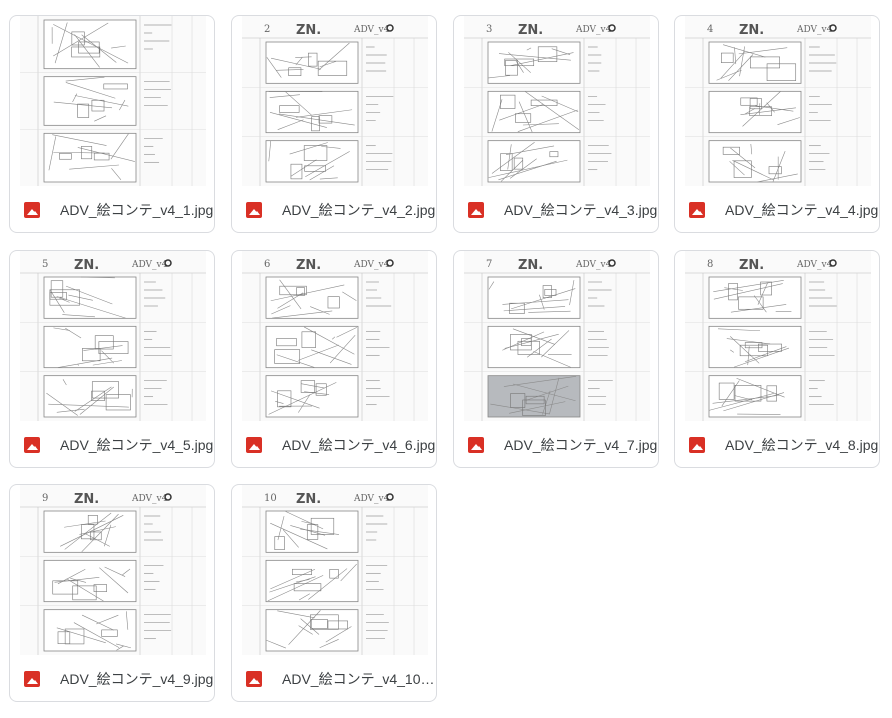 The height and width of the screenshot is (718, 892). Describe the element at coordinates (710, 264) in the screenshot. I see `page-number: 8` at that location.